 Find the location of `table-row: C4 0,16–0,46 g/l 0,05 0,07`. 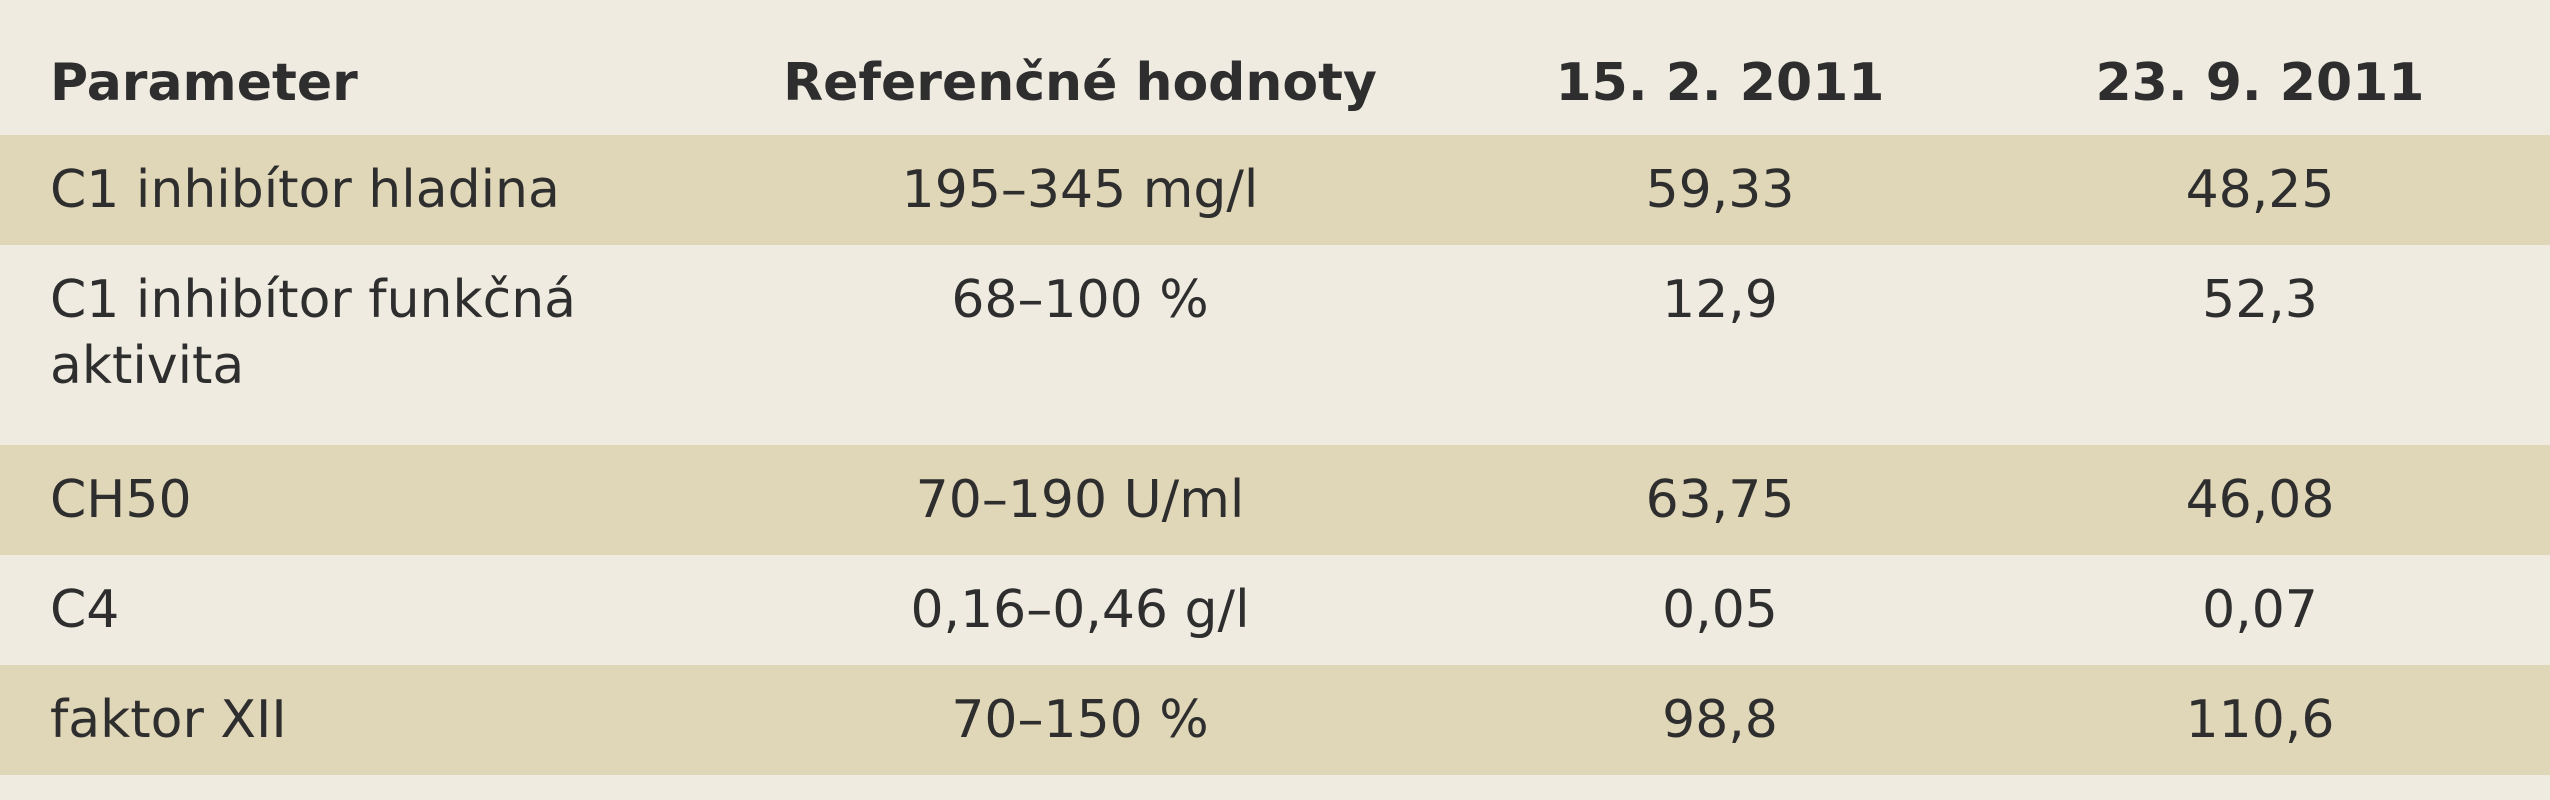

table-row: C4 0,16–0,46 g/l 0,05 0,07 is located at coordinates (1275, 610).